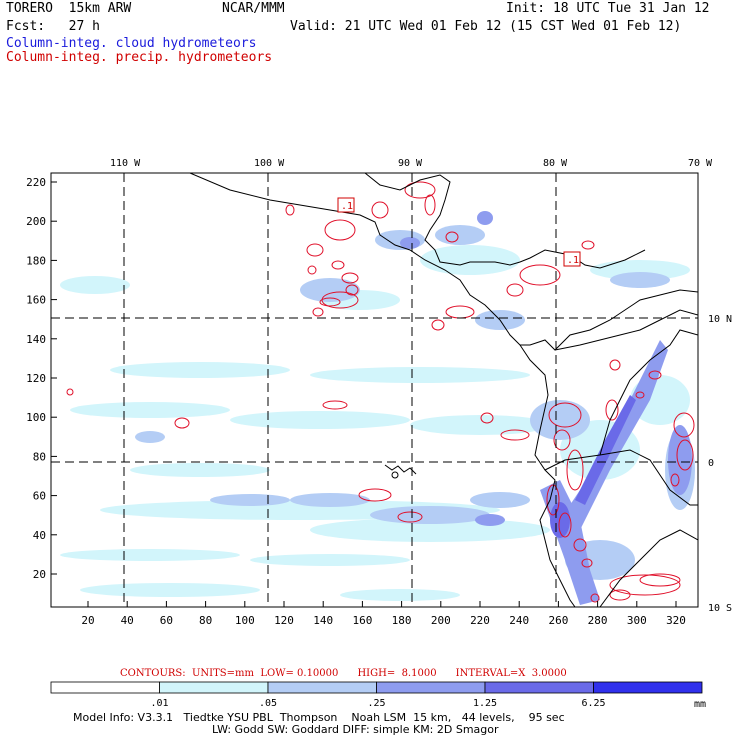 The image size is (740, 740). What do you see at coordinates (39, 456) in the screenshot?
I see `y-tick-label: 80` at bounding box center [39, 456].